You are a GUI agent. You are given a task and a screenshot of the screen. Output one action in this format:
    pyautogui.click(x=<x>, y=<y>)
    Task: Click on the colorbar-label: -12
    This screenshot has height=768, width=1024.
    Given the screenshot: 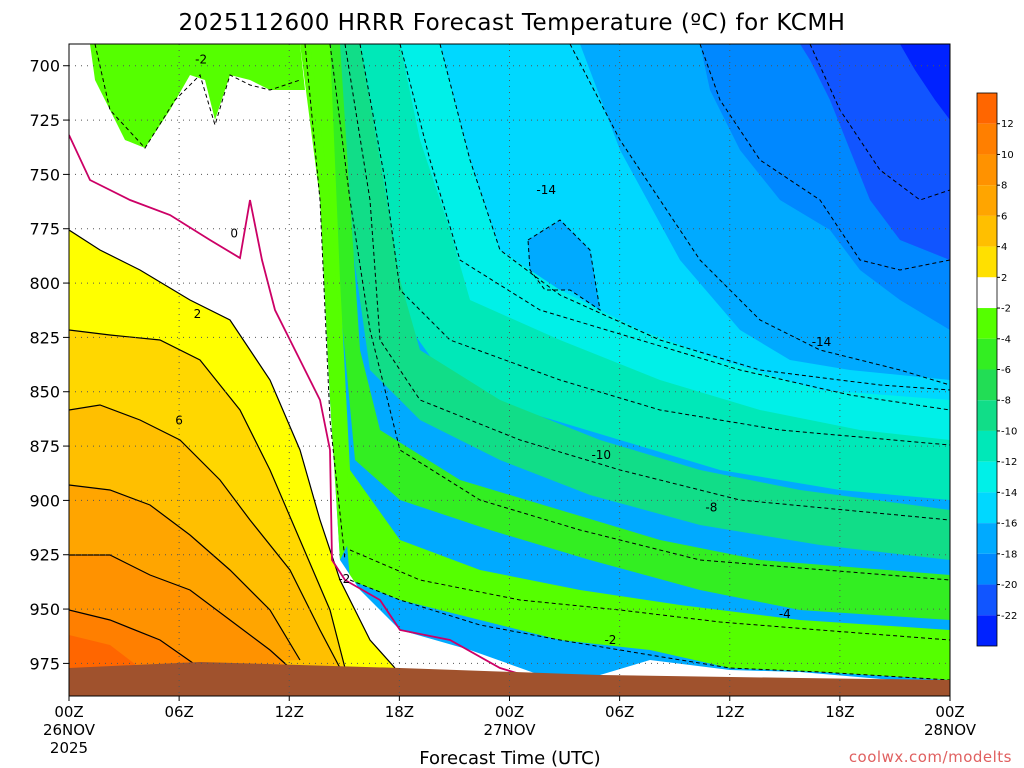 What is the action you would take?
    pyautogui.click(x=1009, y=462)
    